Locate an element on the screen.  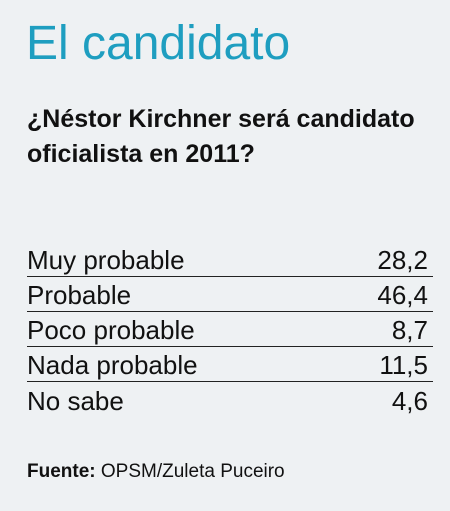
row-value: 8,7 is located at coordinates (409, 330).